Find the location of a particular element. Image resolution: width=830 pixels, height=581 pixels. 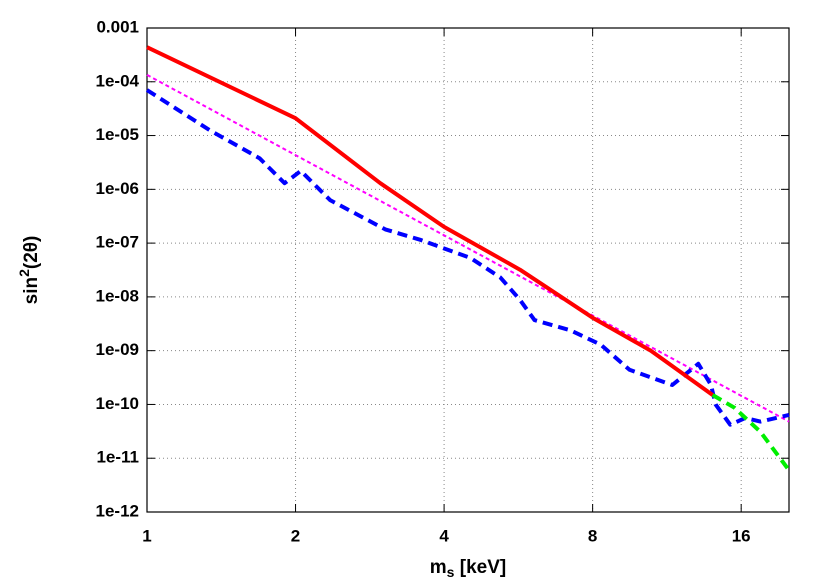

x-label-rest: [keV] is located at coordinates (480, 567).